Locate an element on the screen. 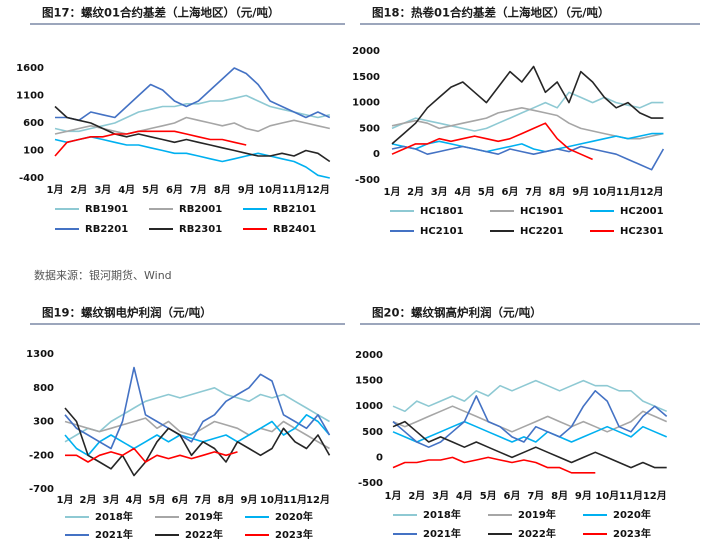  legend-label: RB2001 is located at coordinates (200, 209).